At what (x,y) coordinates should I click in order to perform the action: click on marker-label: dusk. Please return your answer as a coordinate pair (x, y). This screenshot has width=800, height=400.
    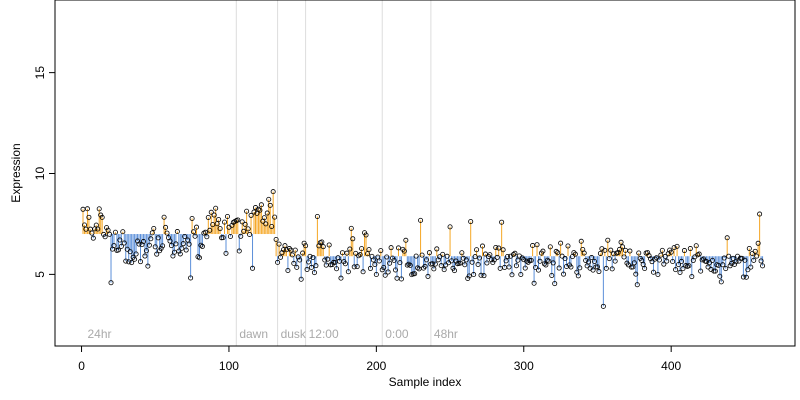
    Looking at the image, I should click on (294, 334).